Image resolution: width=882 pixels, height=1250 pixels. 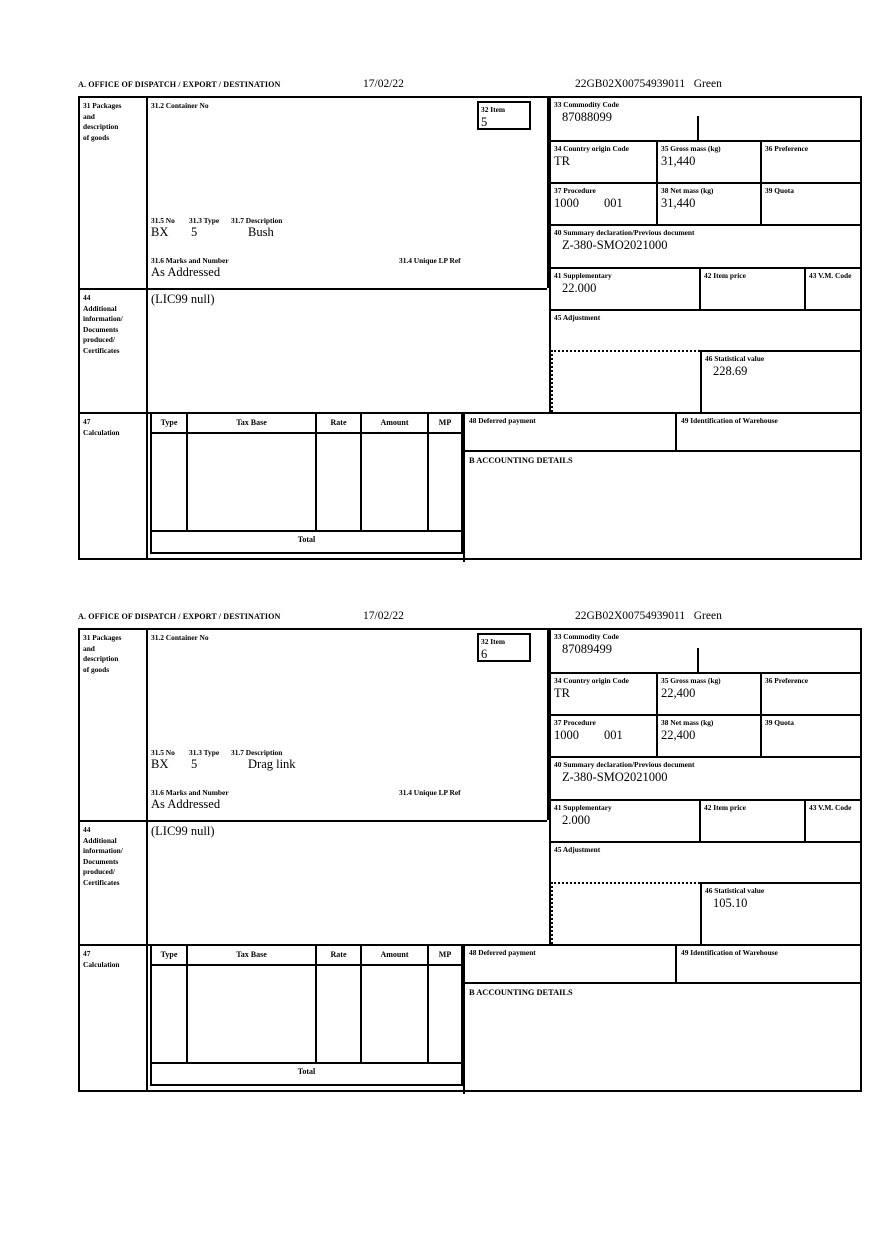 What do you see at coordinates (706, 651) in the screenshot?
I see `commodity-code-field: 33 Commodity Code 87089499` at bounding box center [706, 651].